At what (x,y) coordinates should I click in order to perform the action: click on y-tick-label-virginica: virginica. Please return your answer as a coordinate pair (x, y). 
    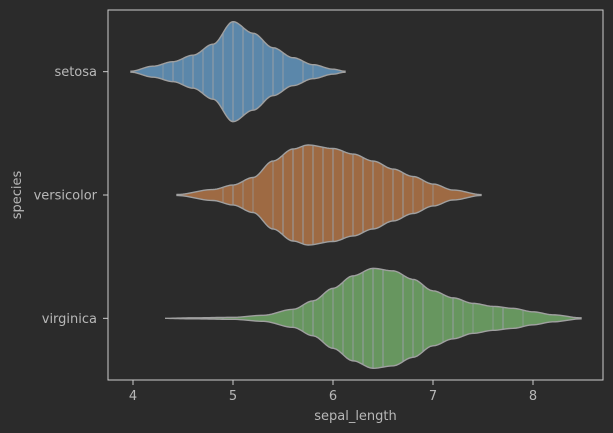
    Looking at the image, I should click on (69, 319).